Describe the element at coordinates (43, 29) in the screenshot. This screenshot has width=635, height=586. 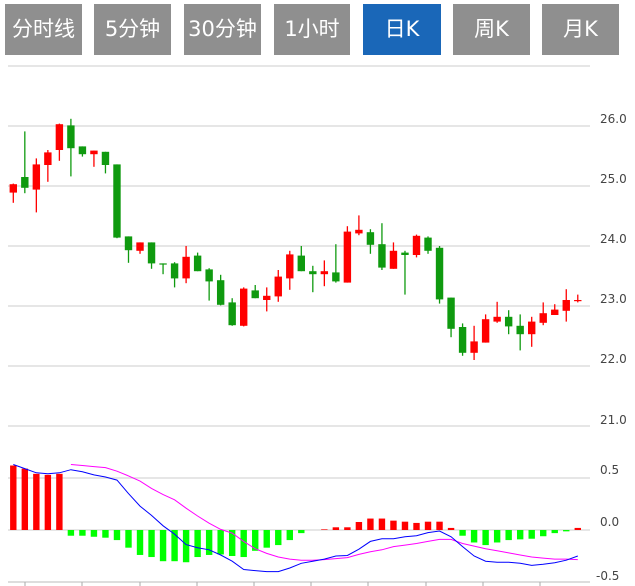
I see `tab-intraday: 分时线` at that location.